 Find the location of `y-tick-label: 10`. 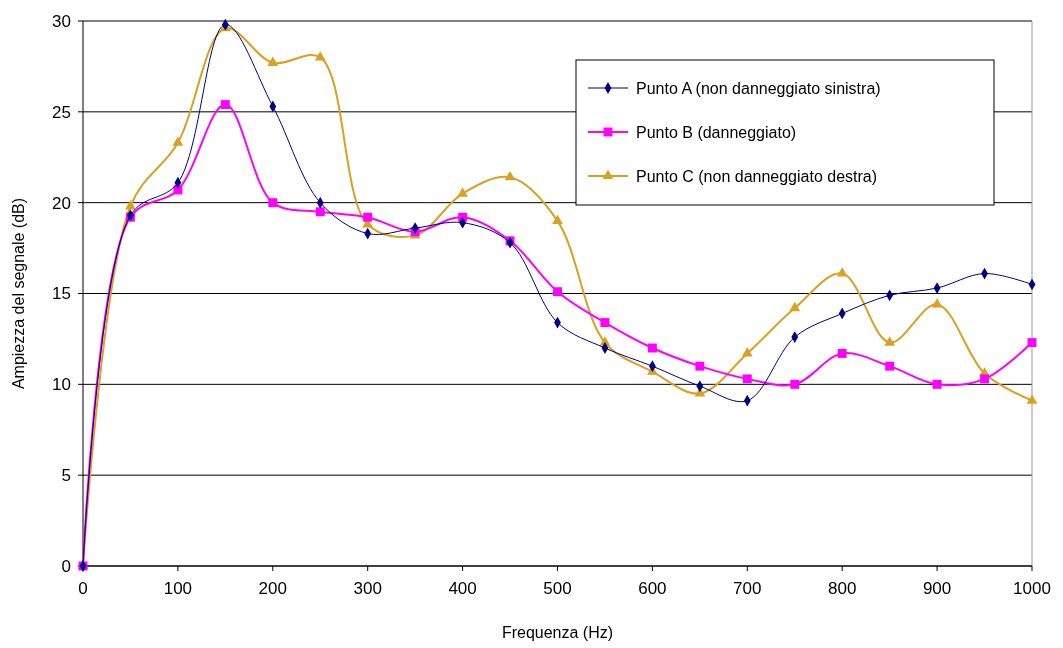

y-tick-label: 10 is located at coordinates (61, 385).